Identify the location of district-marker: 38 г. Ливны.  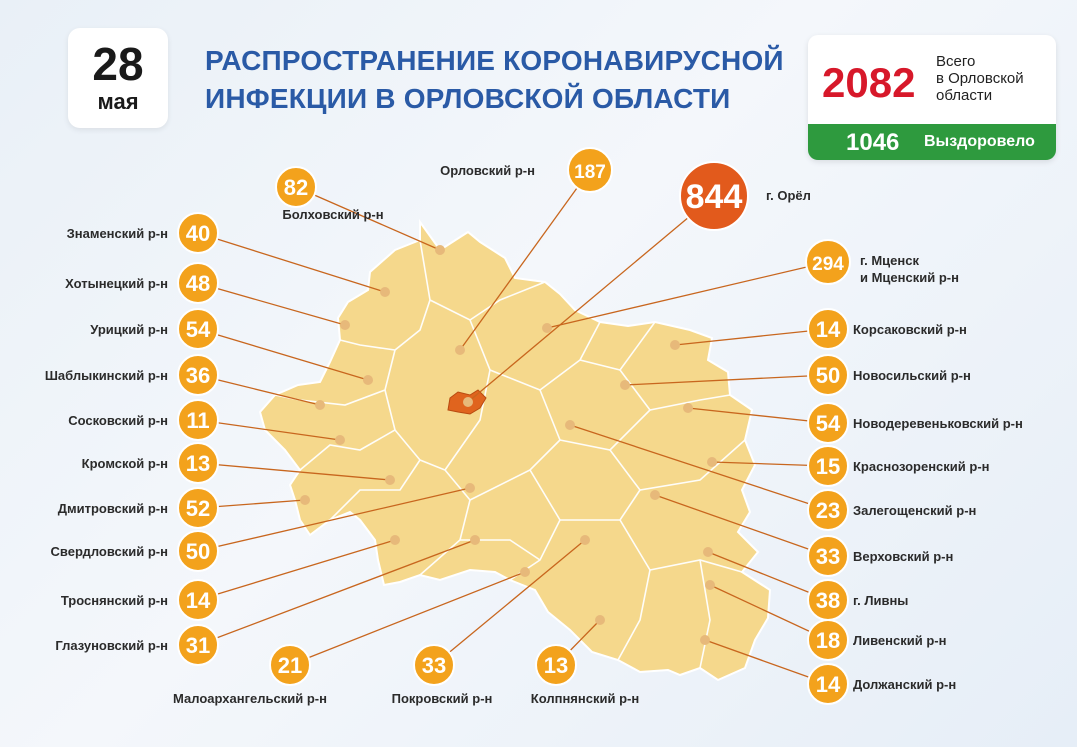
(857, 600).